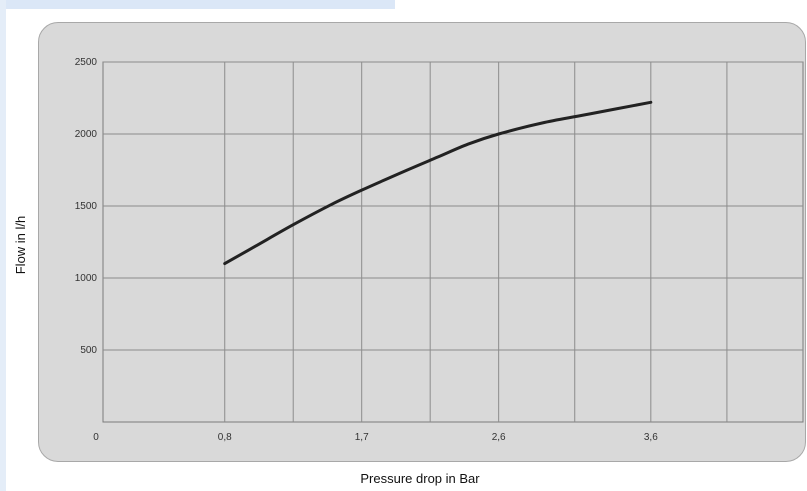  I want to click on x-tick-label: 0,8, so click(225, 437).